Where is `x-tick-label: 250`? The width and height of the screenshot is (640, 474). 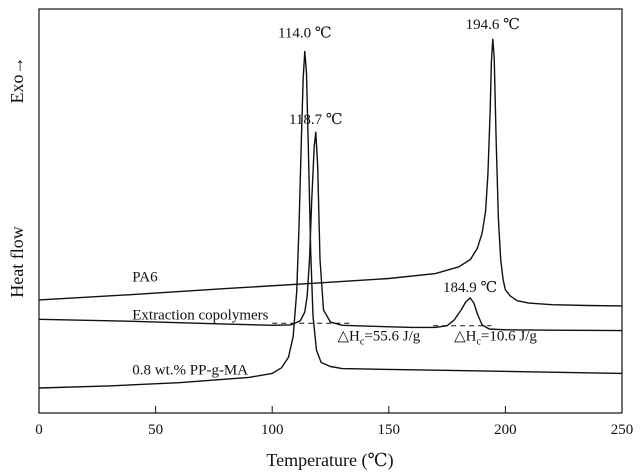
x-tick-label: 250 is located at coordinates (622, 430).